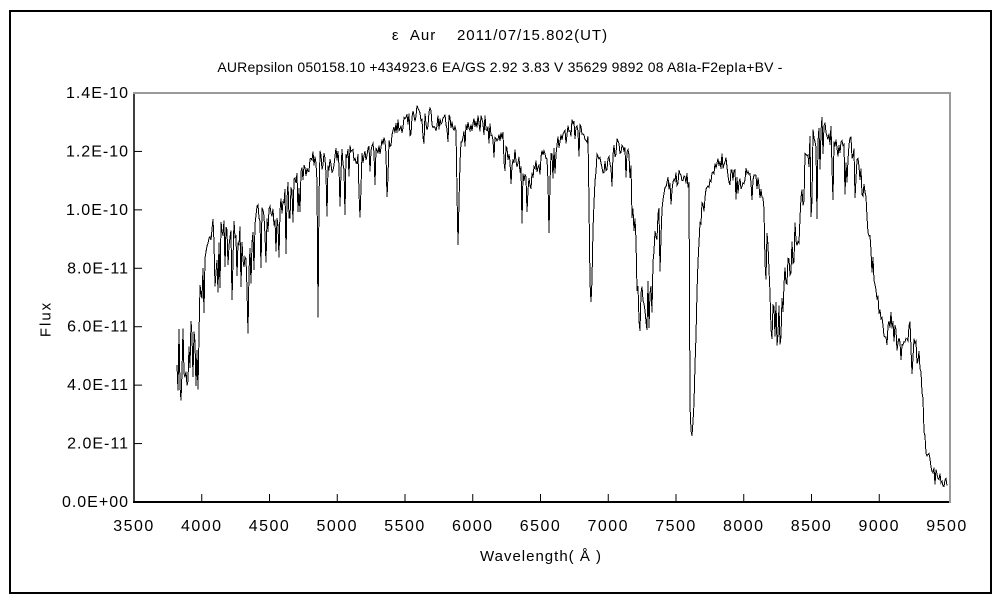 The width and height of the screenshot is (1000, 600). I want to click on x-tick-label: 6000, so click(473, 526).